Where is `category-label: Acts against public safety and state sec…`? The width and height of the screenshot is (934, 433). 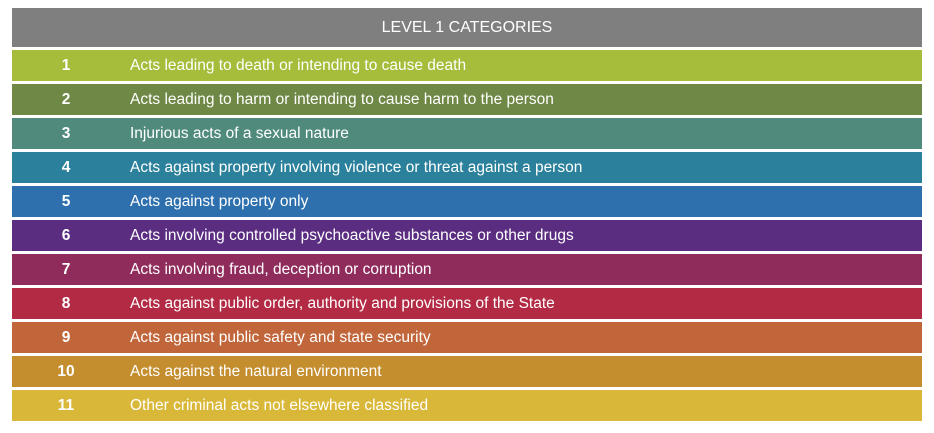
category-label: Acts against public safety and state sec… is located at coordinates (280, 337).